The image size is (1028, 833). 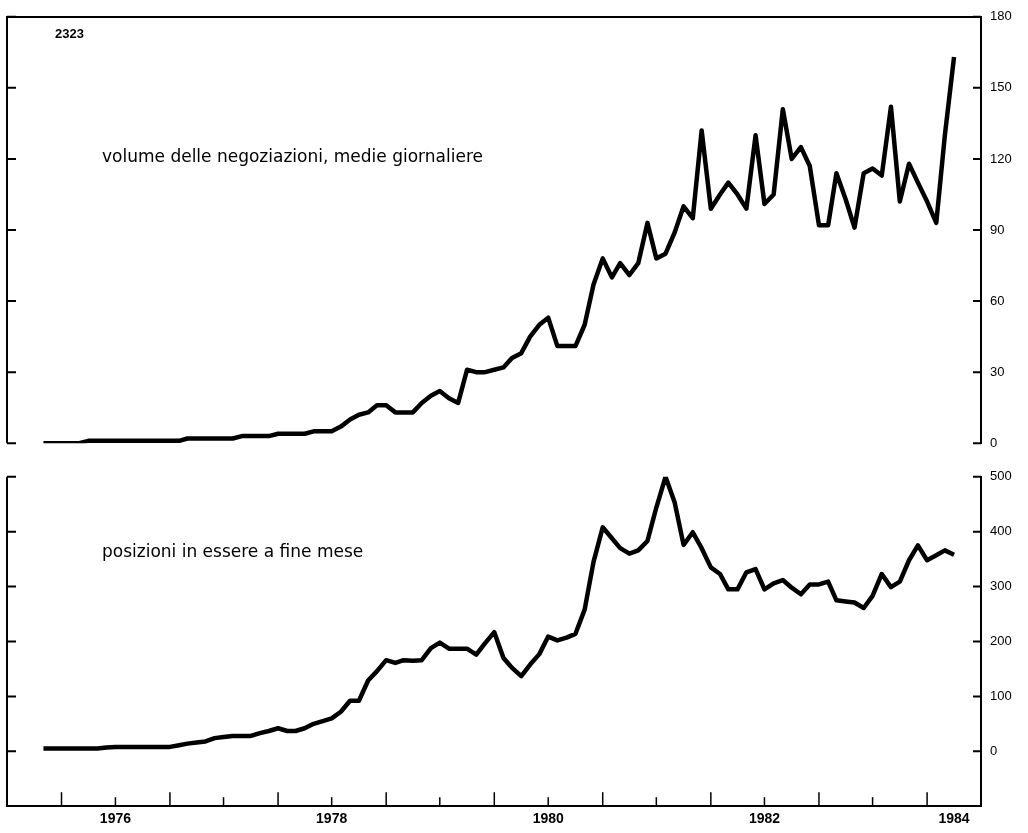 I want to click on x-tick-label: 1982, so click(x=764, y=818).